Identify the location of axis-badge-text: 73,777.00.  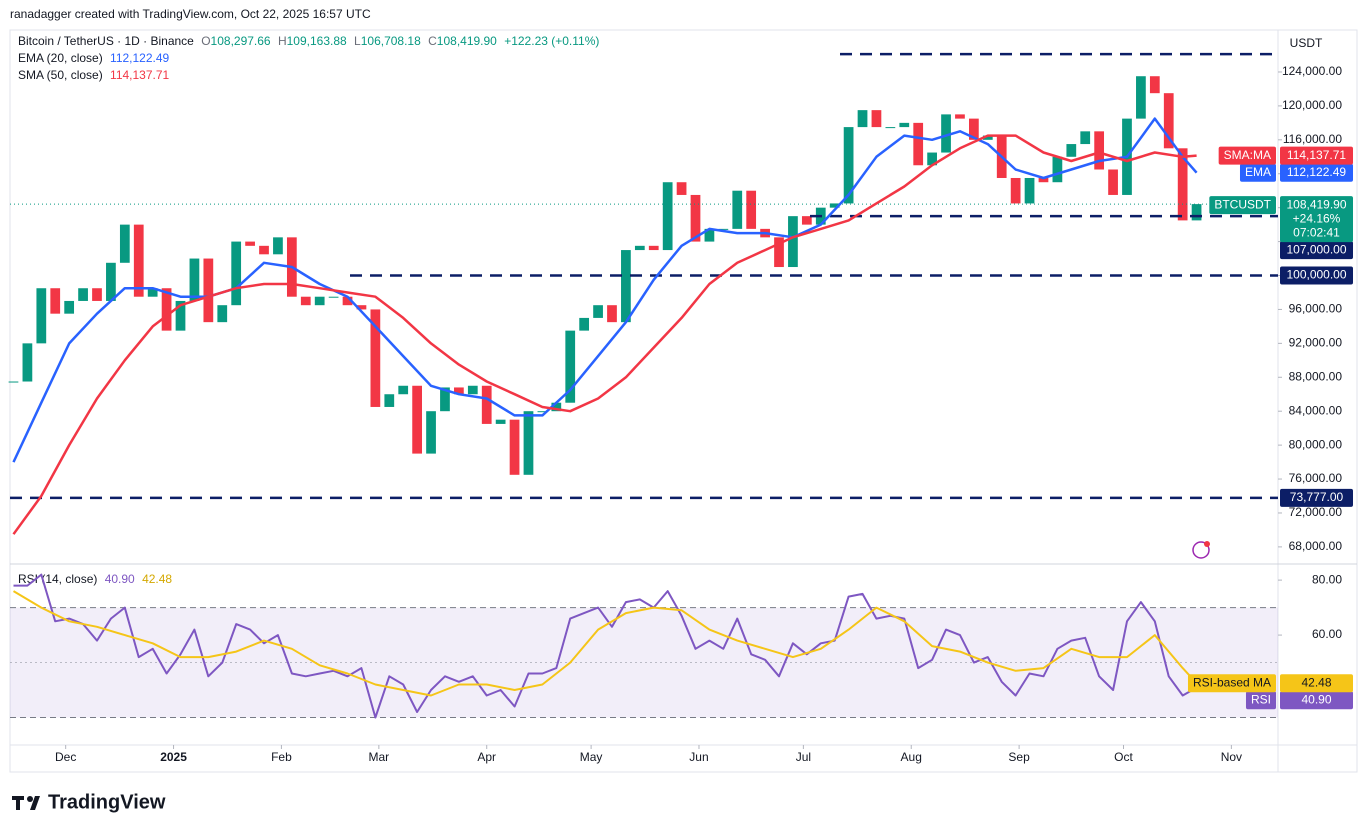
(1317, 497).